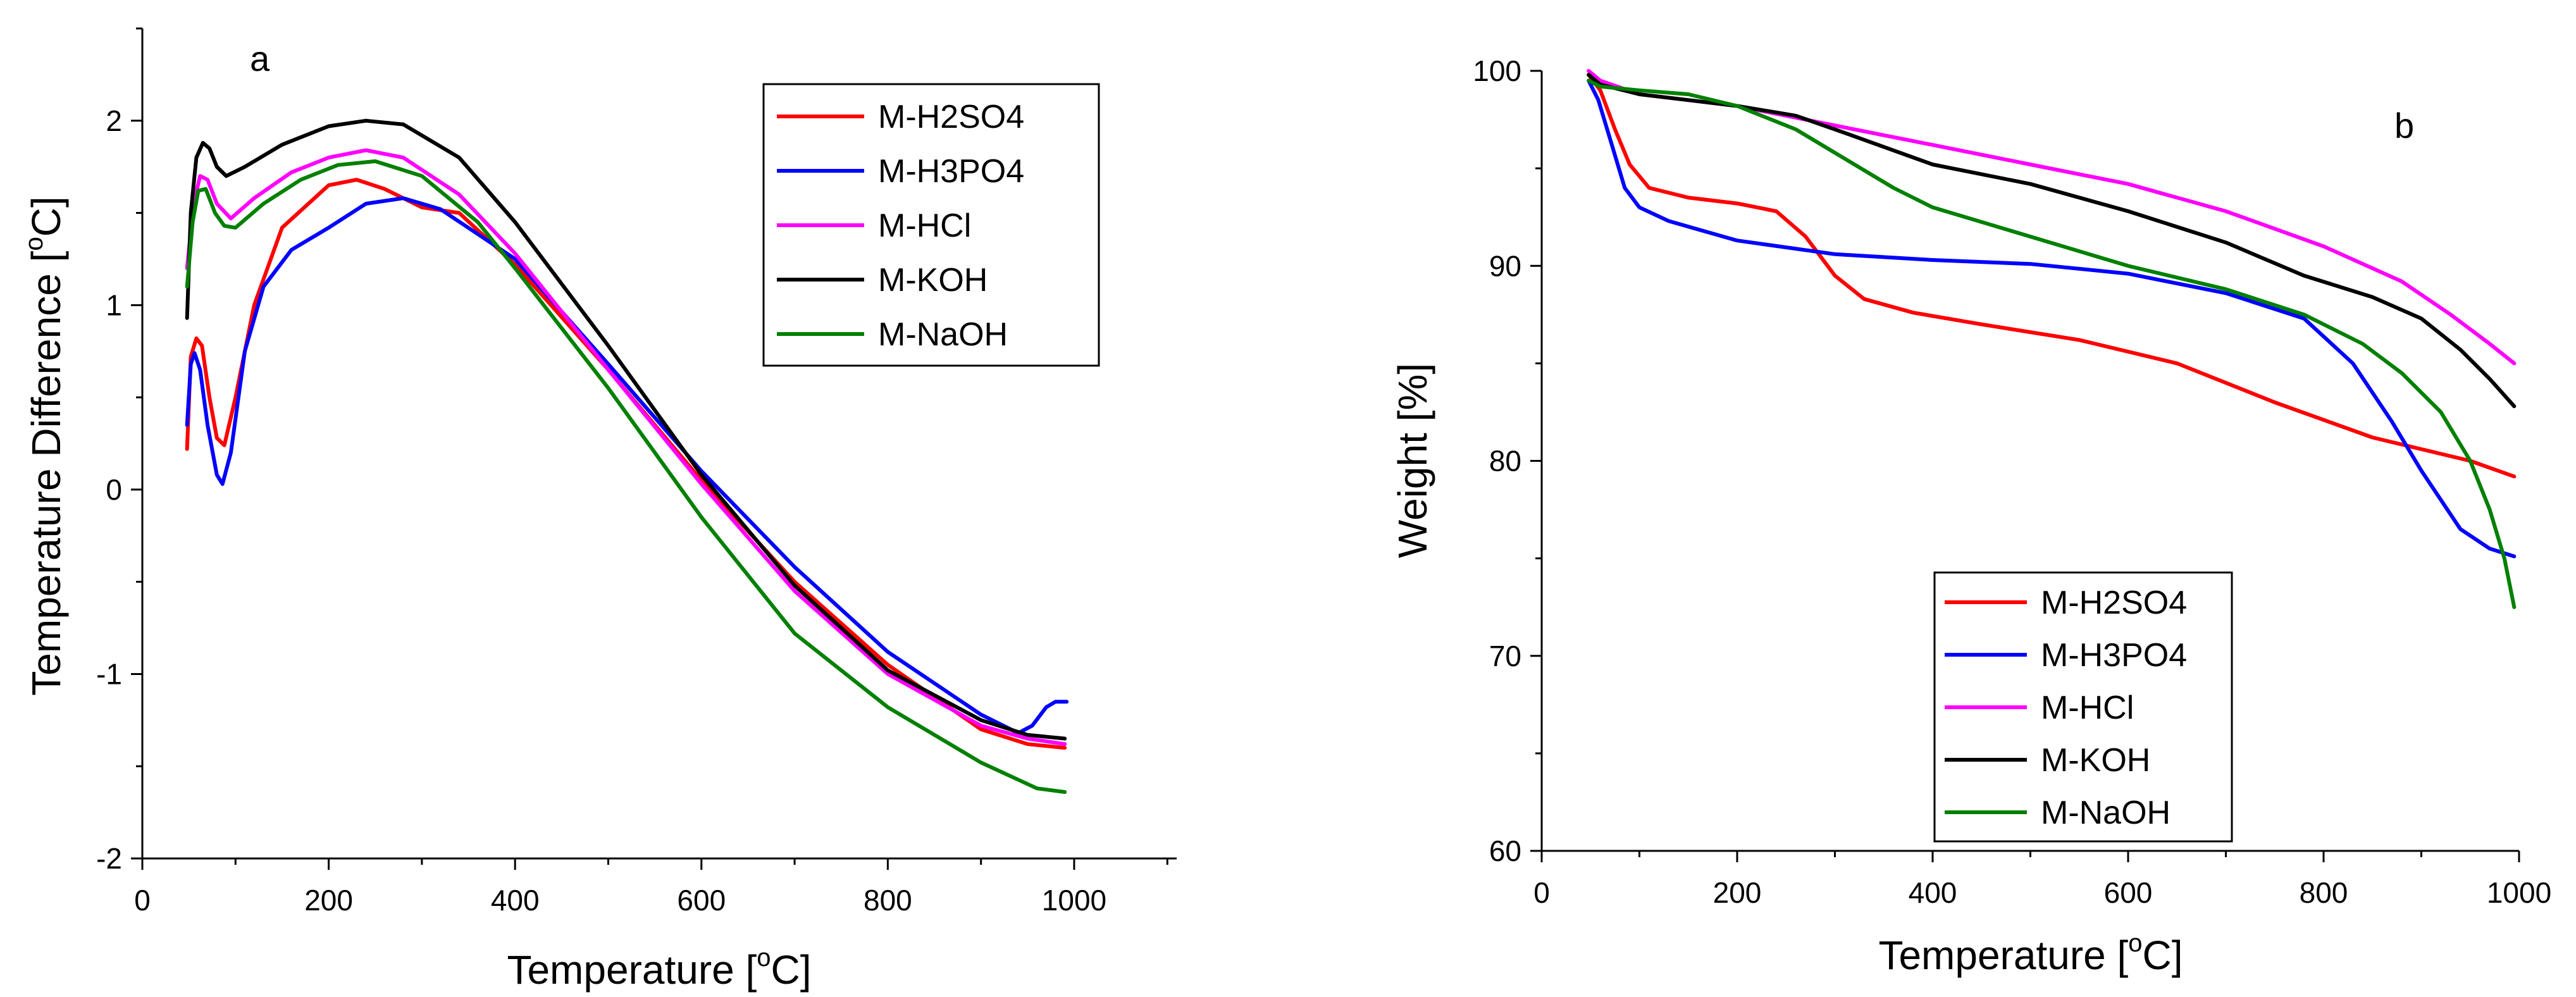  What do you see at coordinates (951, 171) in the screenshot?
I see `panel-a-legend-label: M-H3PO4` at bounding box center [951, 171].